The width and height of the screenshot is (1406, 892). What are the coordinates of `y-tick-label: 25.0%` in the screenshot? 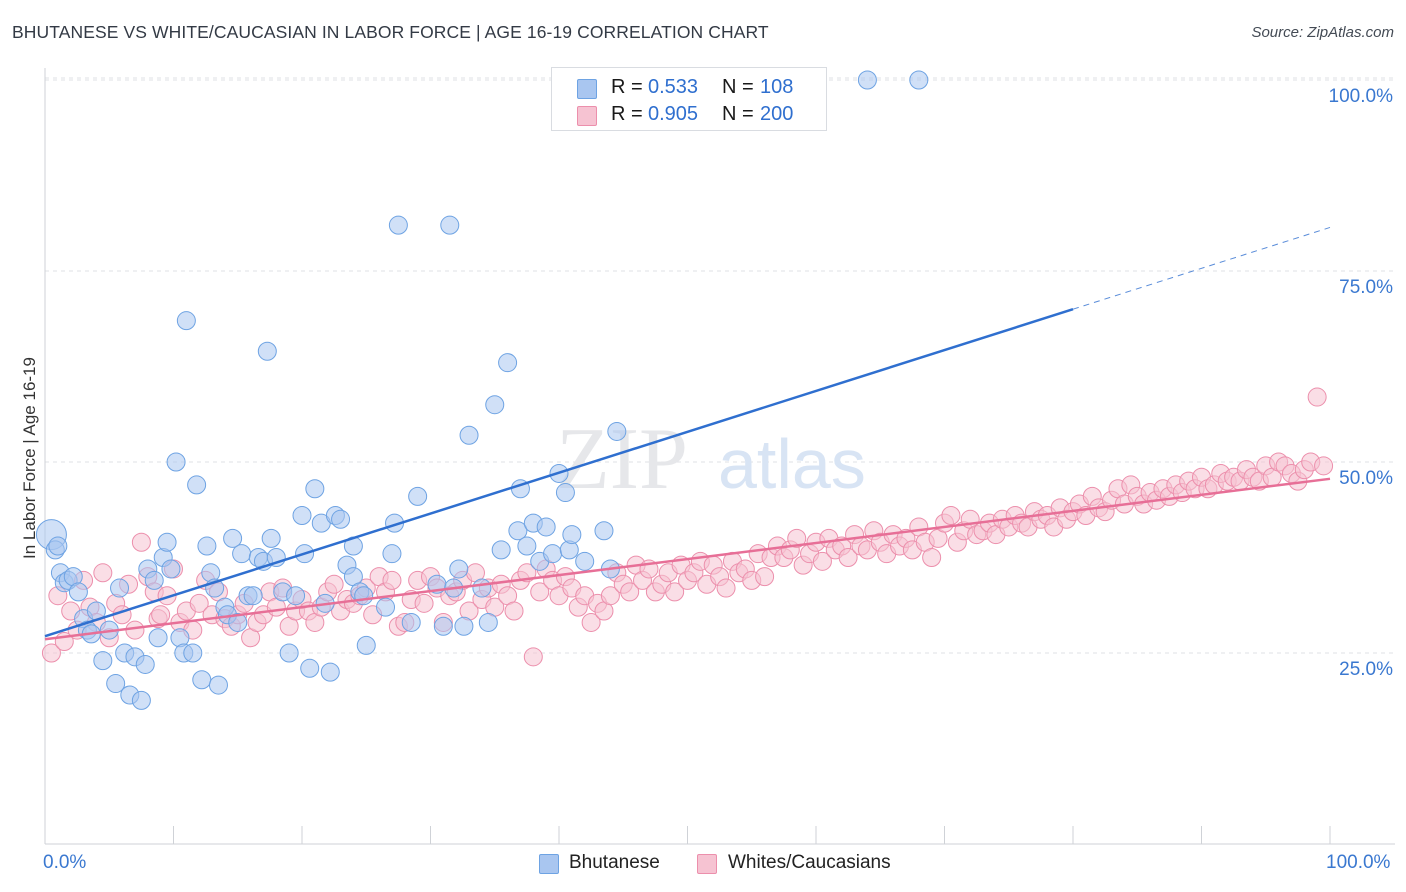 It's located at (1366, 669).